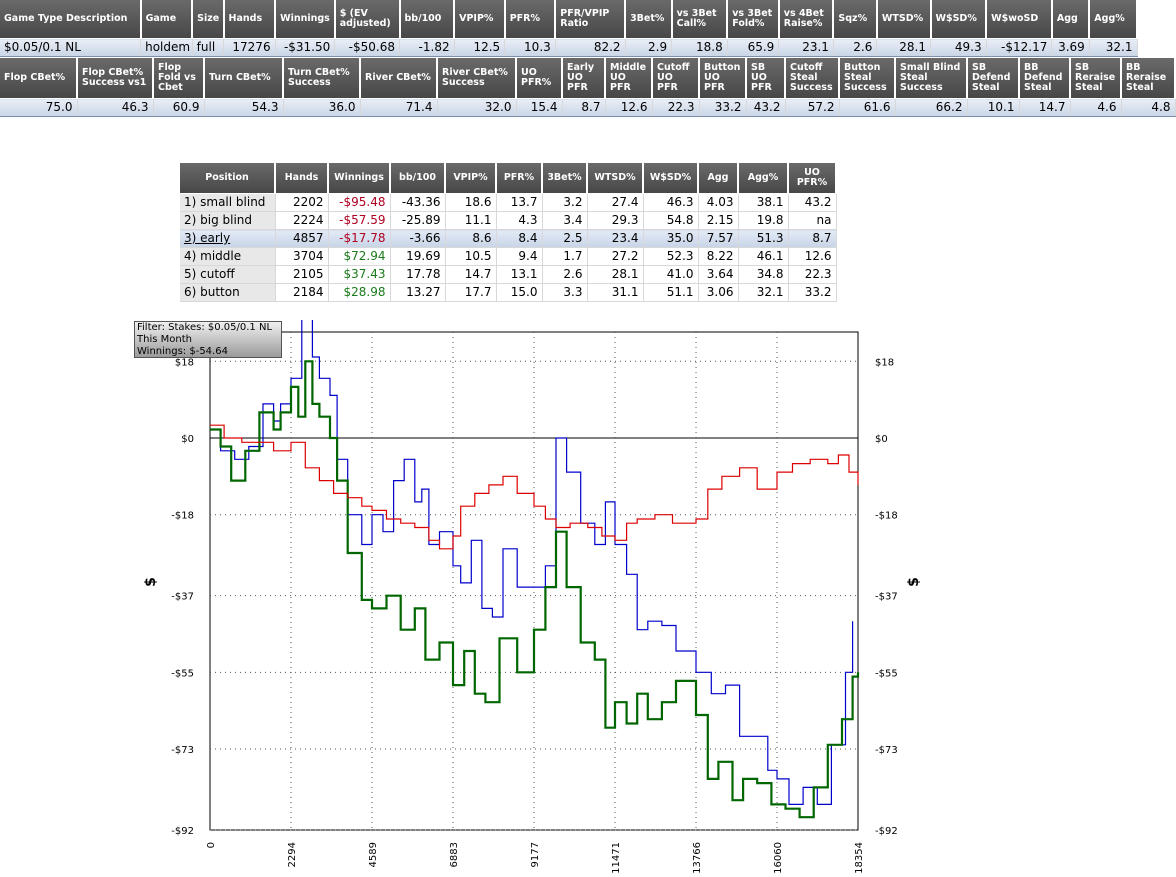 Image resolution: width=1176 pixels, height=877 pixels. What do you see at coordinates (615, 202) in the screenshot?
I see `table-cell: 27.4` at bounding box center [615, 202].